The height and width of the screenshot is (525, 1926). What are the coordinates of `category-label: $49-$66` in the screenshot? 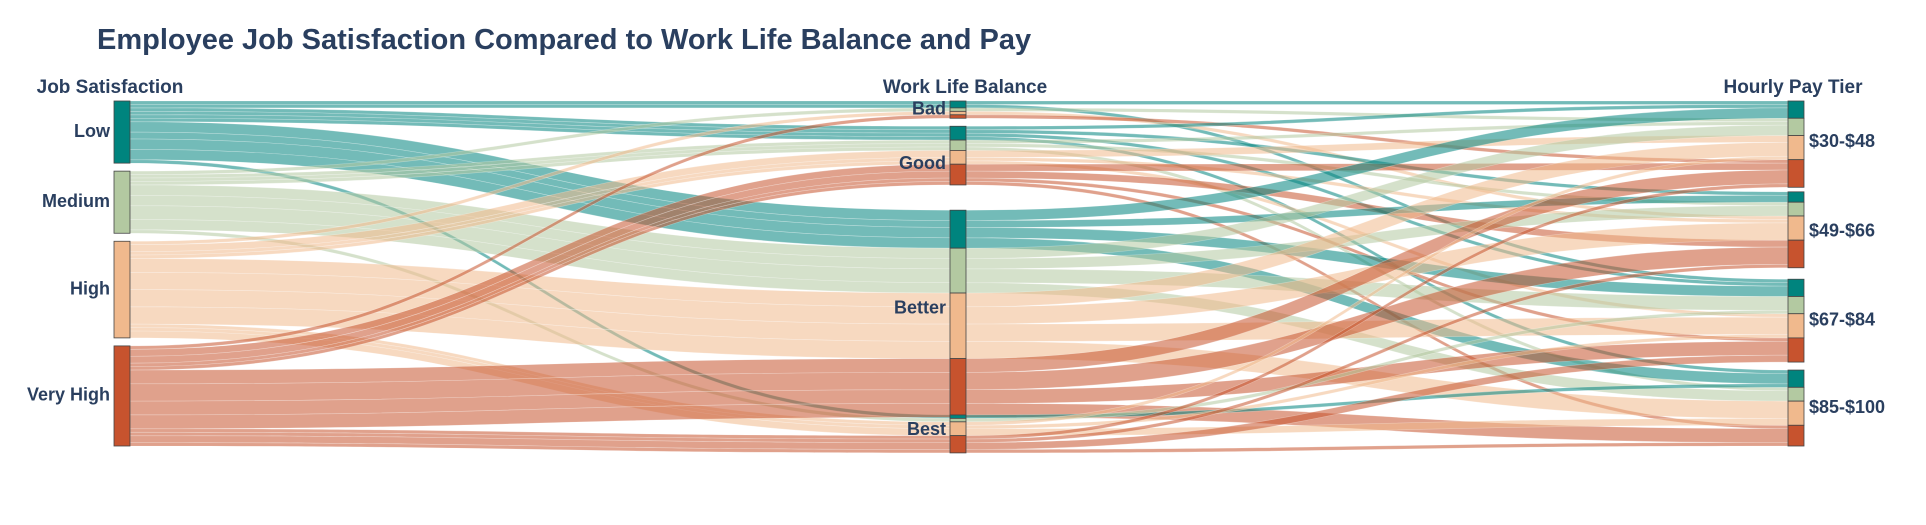 It's located at (1842, 230).